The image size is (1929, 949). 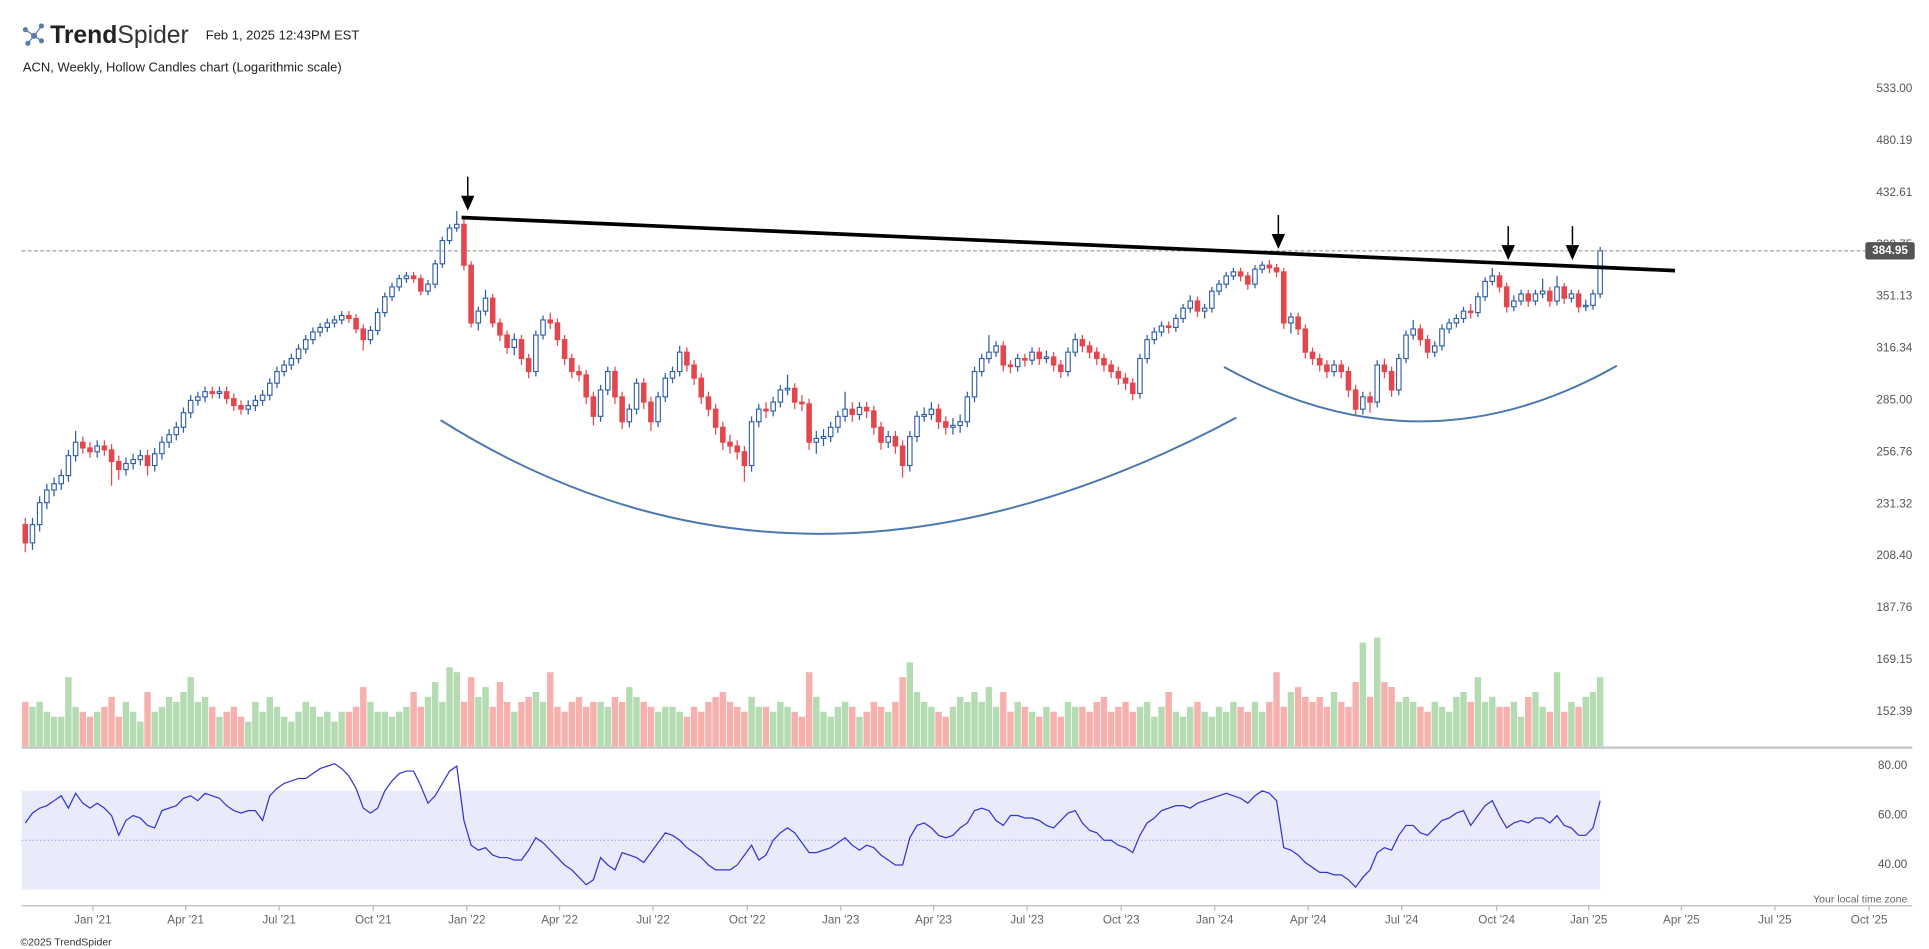 What do you see at coordinates (373, 920) in the screenshot?
I see `x-tick-label: Oct '21` at bounding box center [373, 920].